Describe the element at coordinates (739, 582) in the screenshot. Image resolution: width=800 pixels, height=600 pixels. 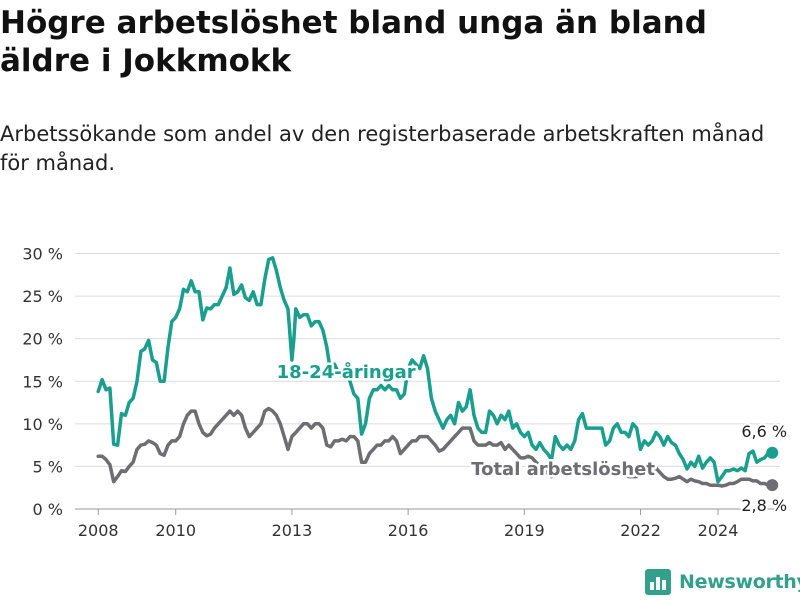
I see `brand-name: Newsworthy` at that location.